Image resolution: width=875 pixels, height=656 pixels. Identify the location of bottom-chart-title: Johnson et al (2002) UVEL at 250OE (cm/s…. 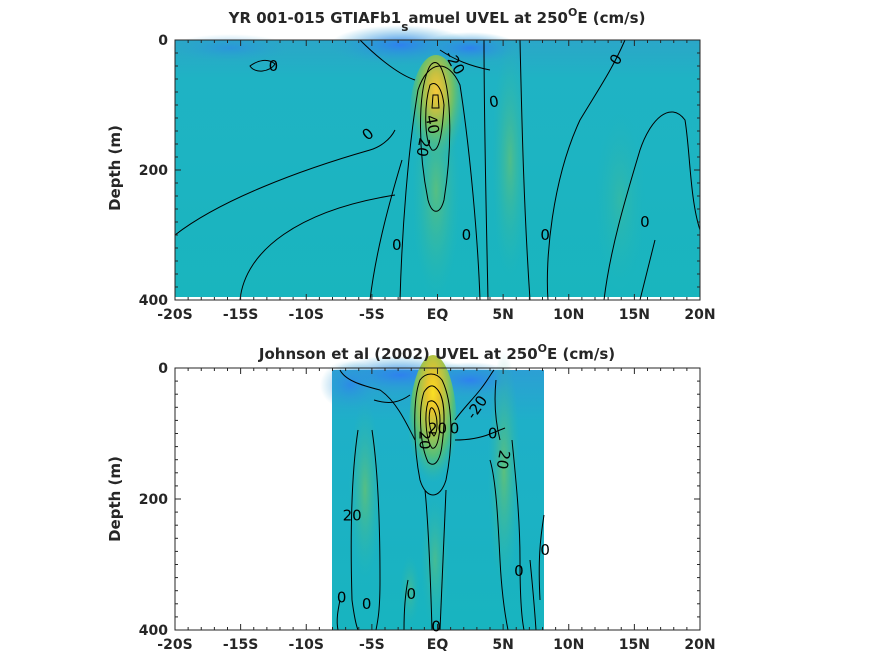
(436, 352).